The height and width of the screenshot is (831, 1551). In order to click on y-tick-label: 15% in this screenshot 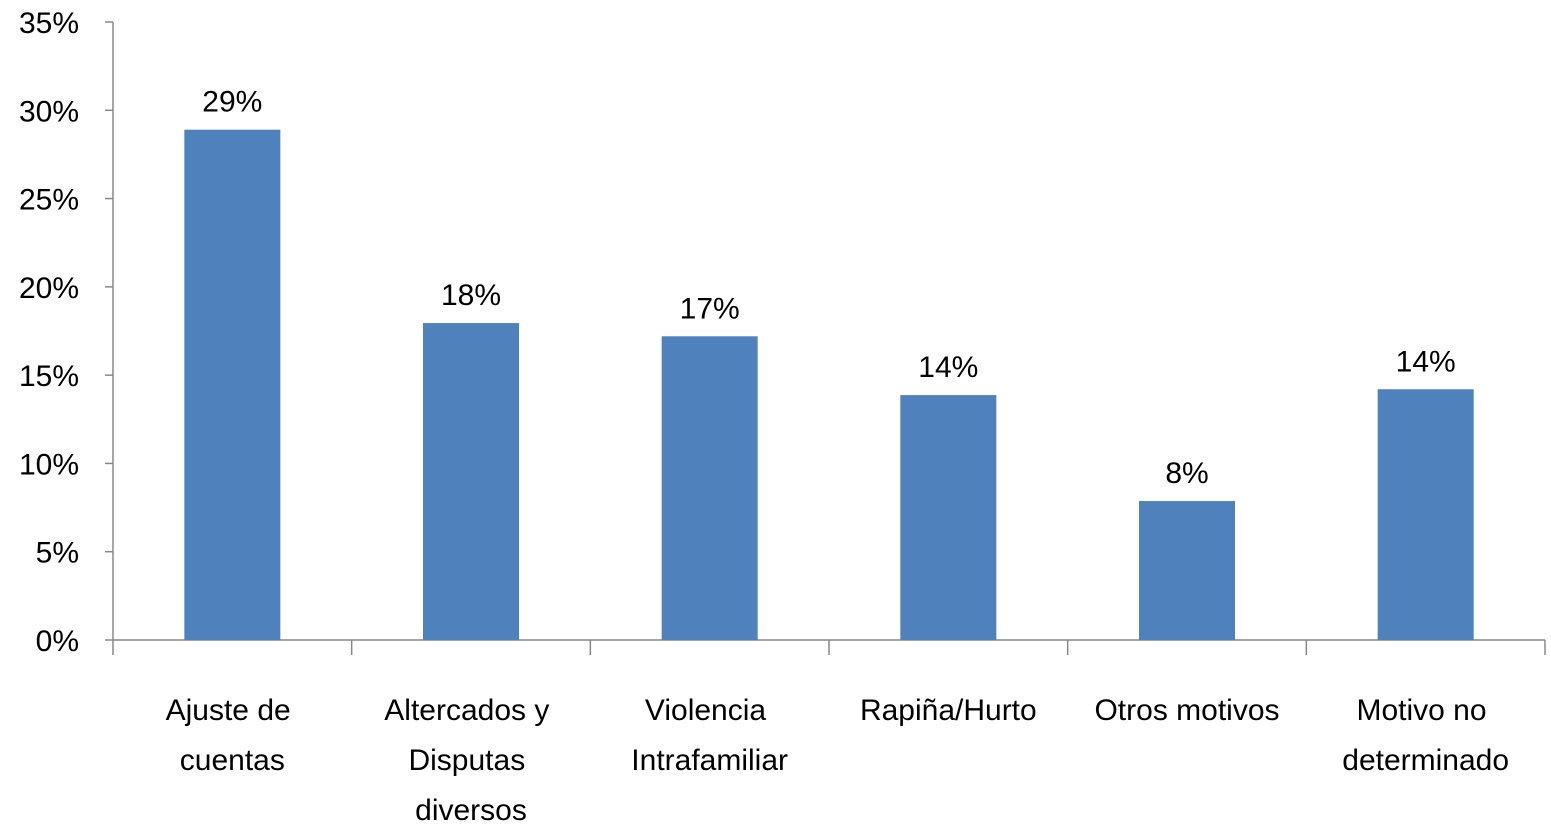, I will do `click(49, 376)`.